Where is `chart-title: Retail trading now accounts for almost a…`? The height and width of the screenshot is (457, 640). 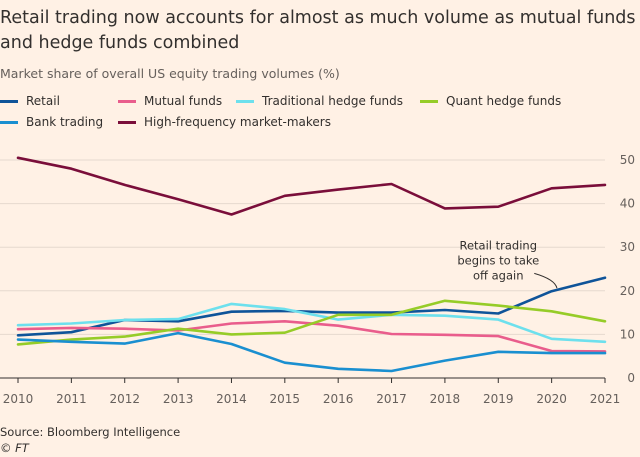 chart-title: Retail trading now accounts for almost a… is located at coordinates (318, 30).